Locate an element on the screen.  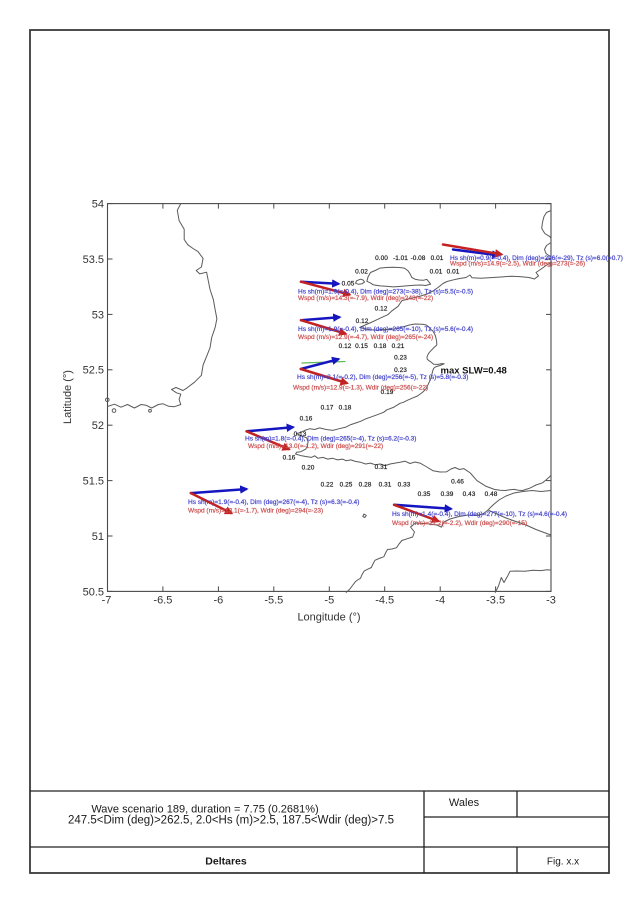
svg-text: 0.25 is located at coordinates (346, 485).